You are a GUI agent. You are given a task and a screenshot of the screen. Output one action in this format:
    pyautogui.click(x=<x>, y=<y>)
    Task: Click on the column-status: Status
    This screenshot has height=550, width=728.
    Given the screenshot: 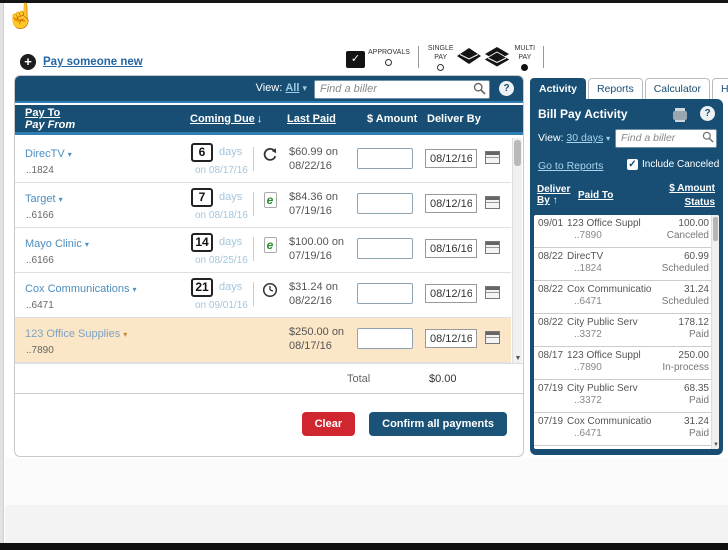 What is the action you would take?
    pyautogui.click(x=699, y=202)
    